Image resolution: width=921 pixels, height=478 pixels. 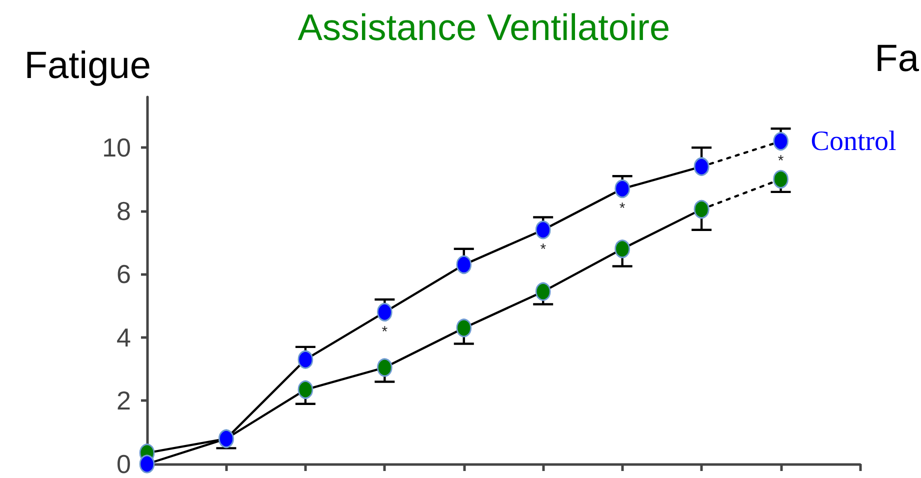 What do you see at coordinates (116, 147) in the screenshot?
I see `y-tick-label: 10` at bounding box center [116, 147].